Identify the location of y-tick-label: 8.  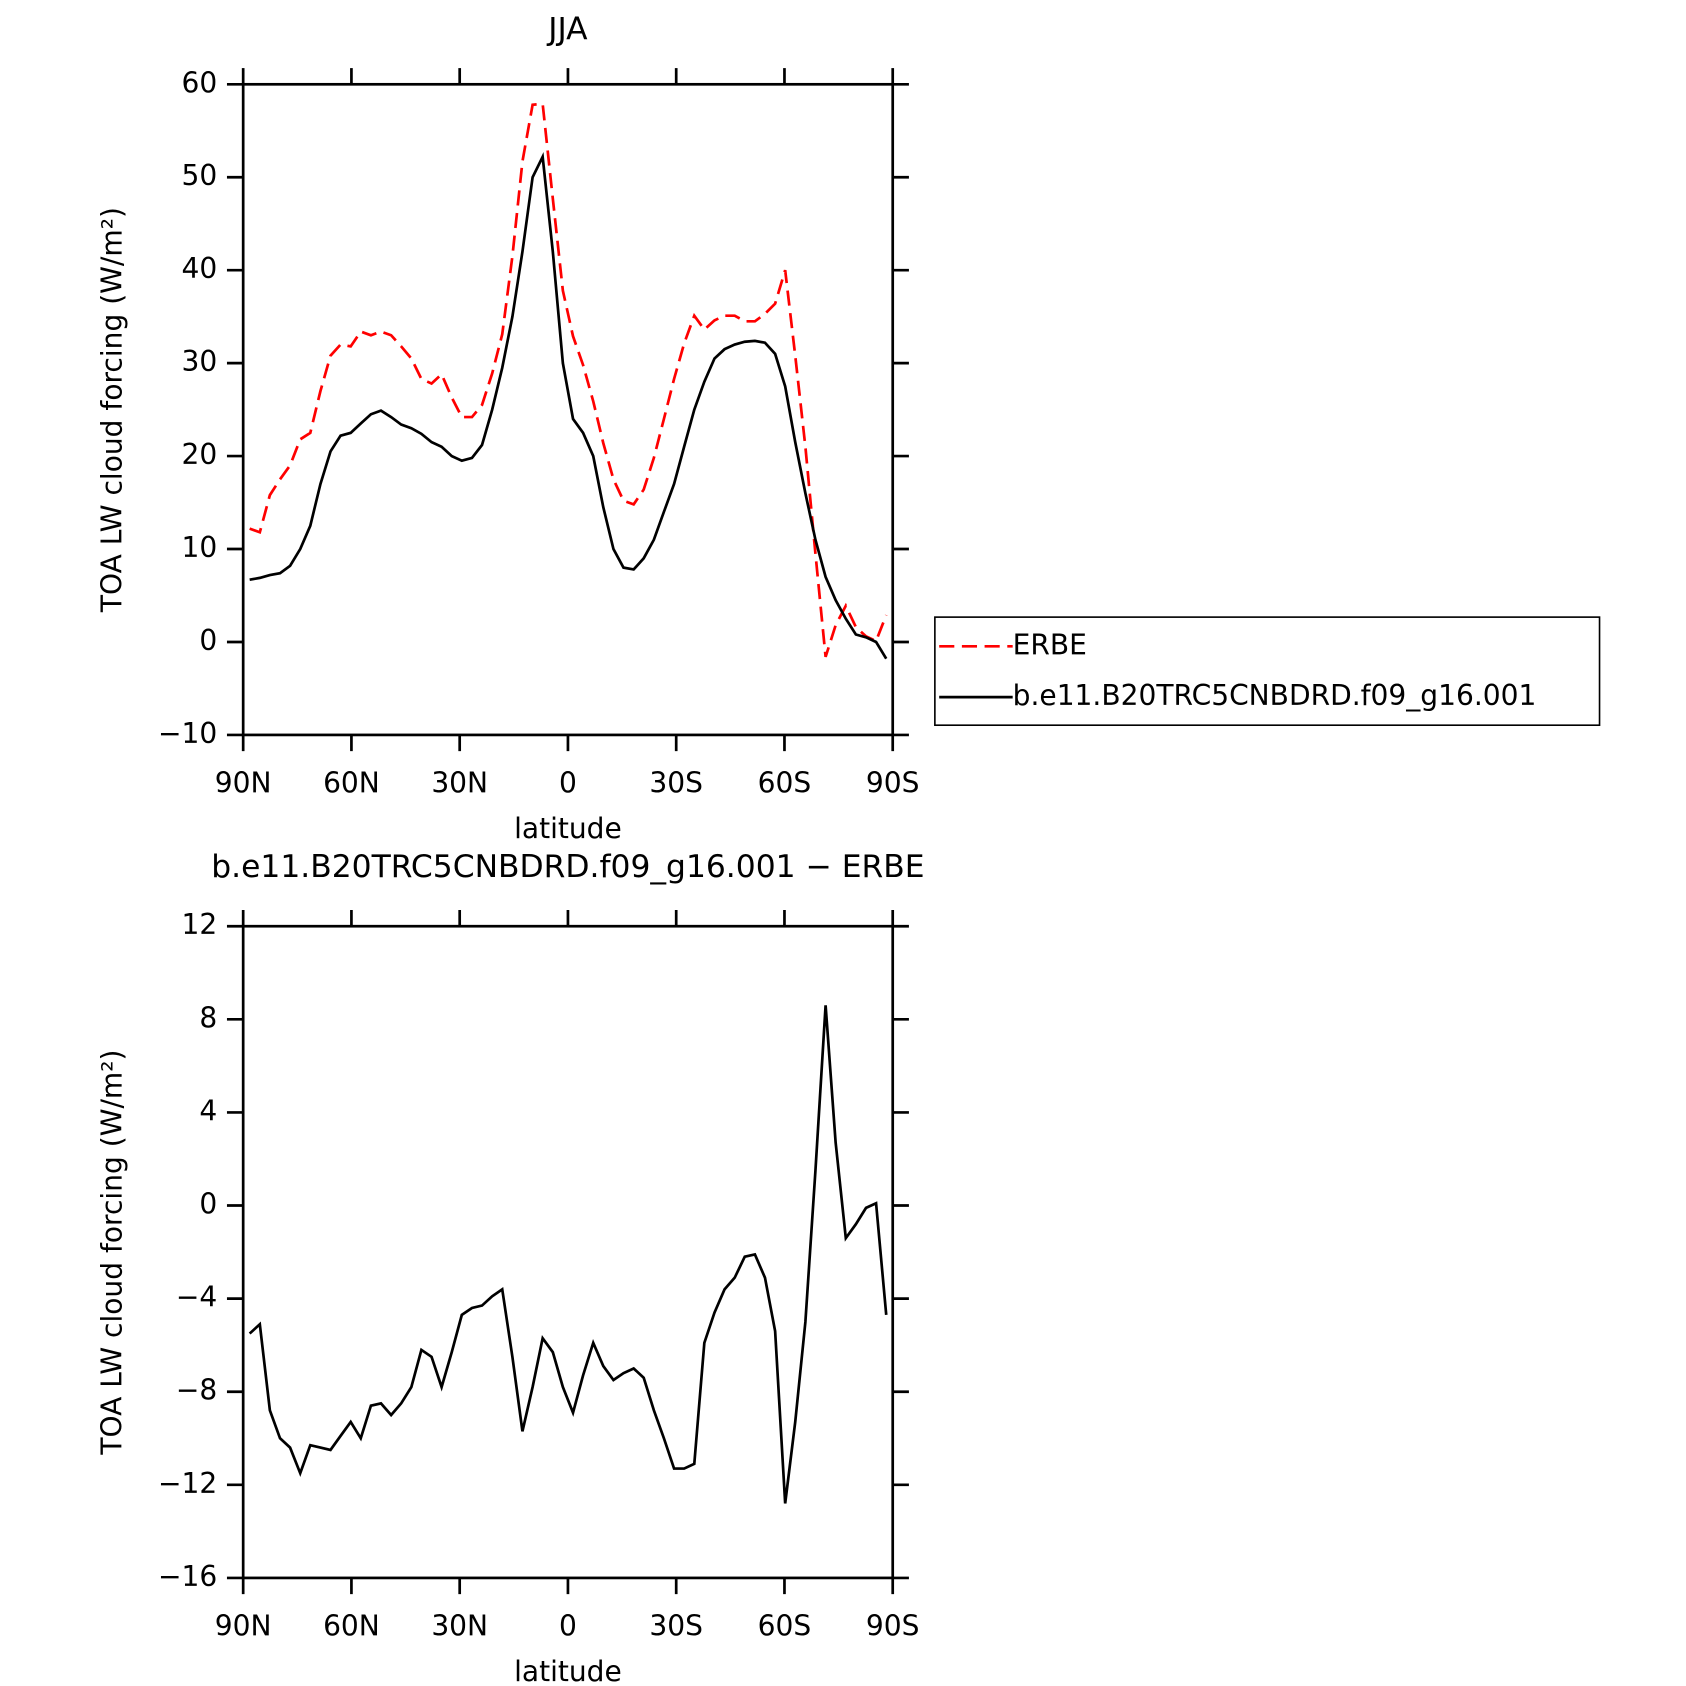
(208, 1017).